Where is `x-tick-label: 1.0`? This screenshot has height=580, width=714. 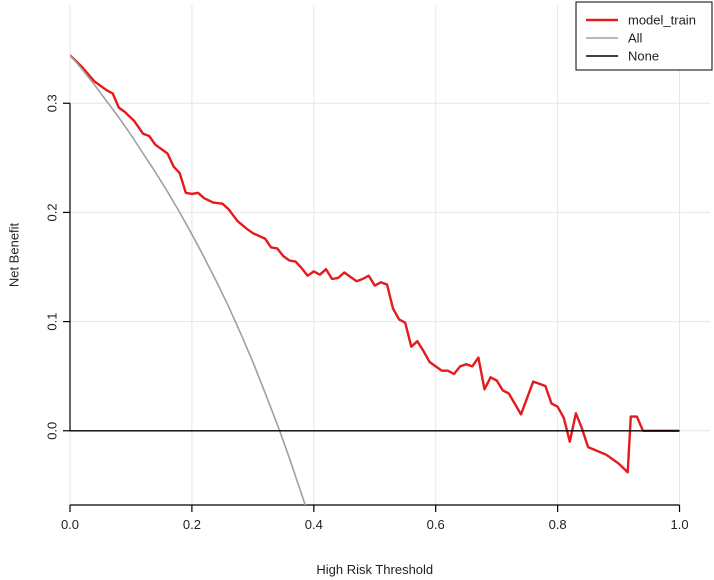 x-tick-label: 1.0 is located at coordinates (679, 524).